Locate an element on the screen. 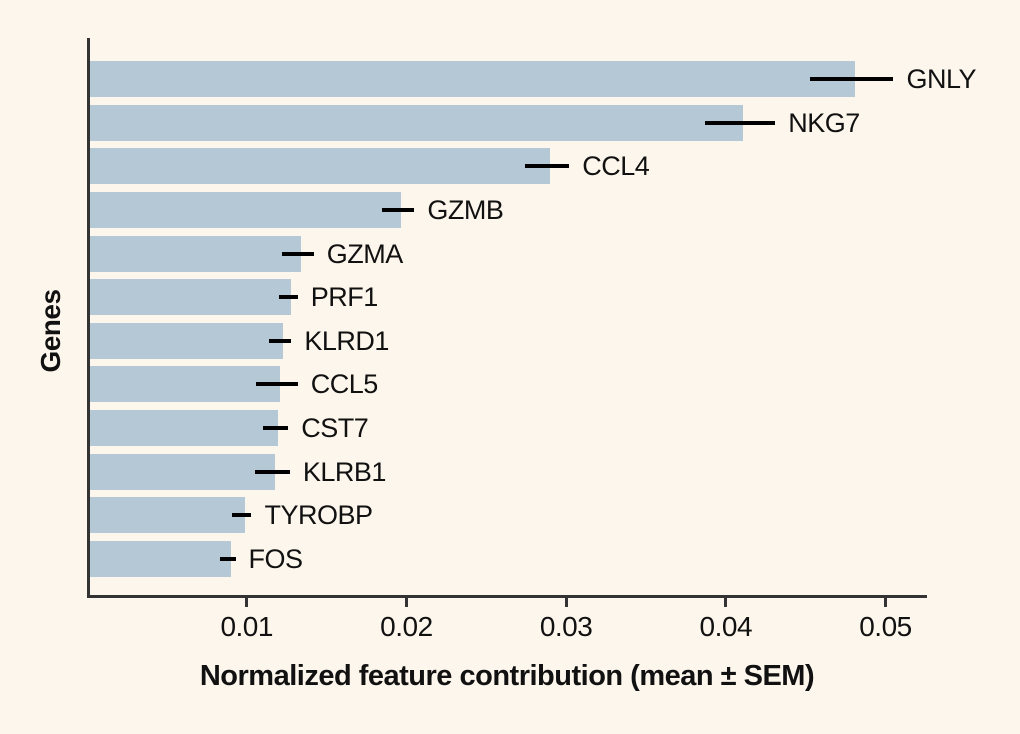 This screenshot has width=1020, height=734. gene-label-nkg7: NKG7 is located at coordinates (824, 122).